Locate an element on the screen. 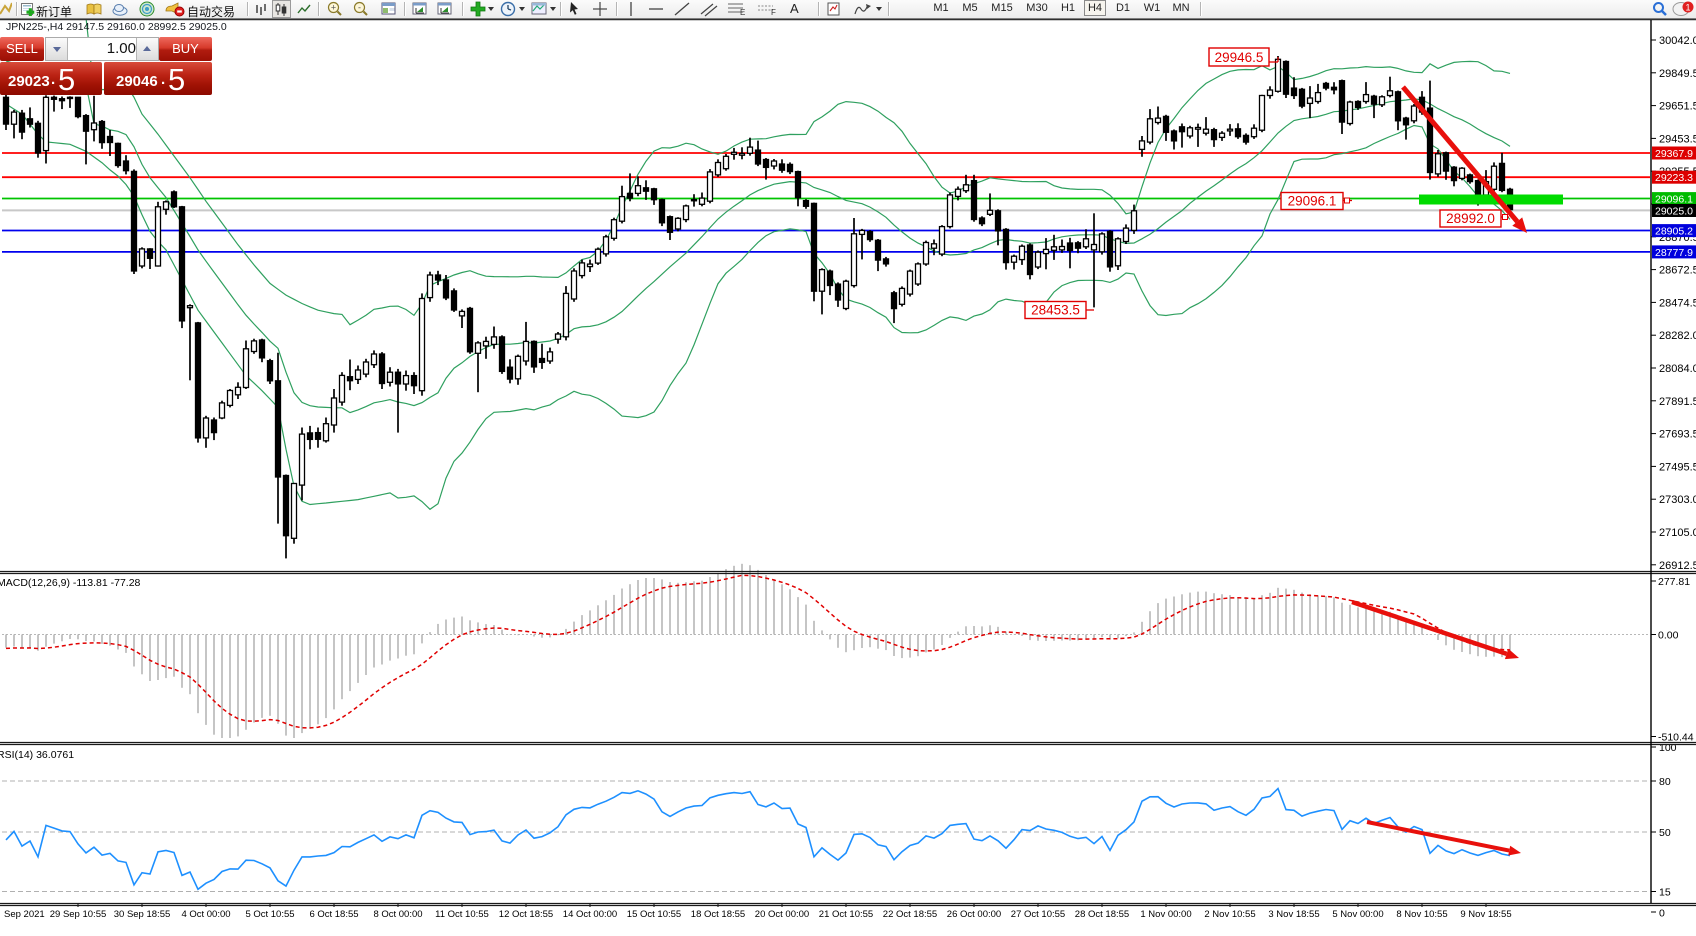  svg-text: 28777.9 is located at coordinates (1674, 253).